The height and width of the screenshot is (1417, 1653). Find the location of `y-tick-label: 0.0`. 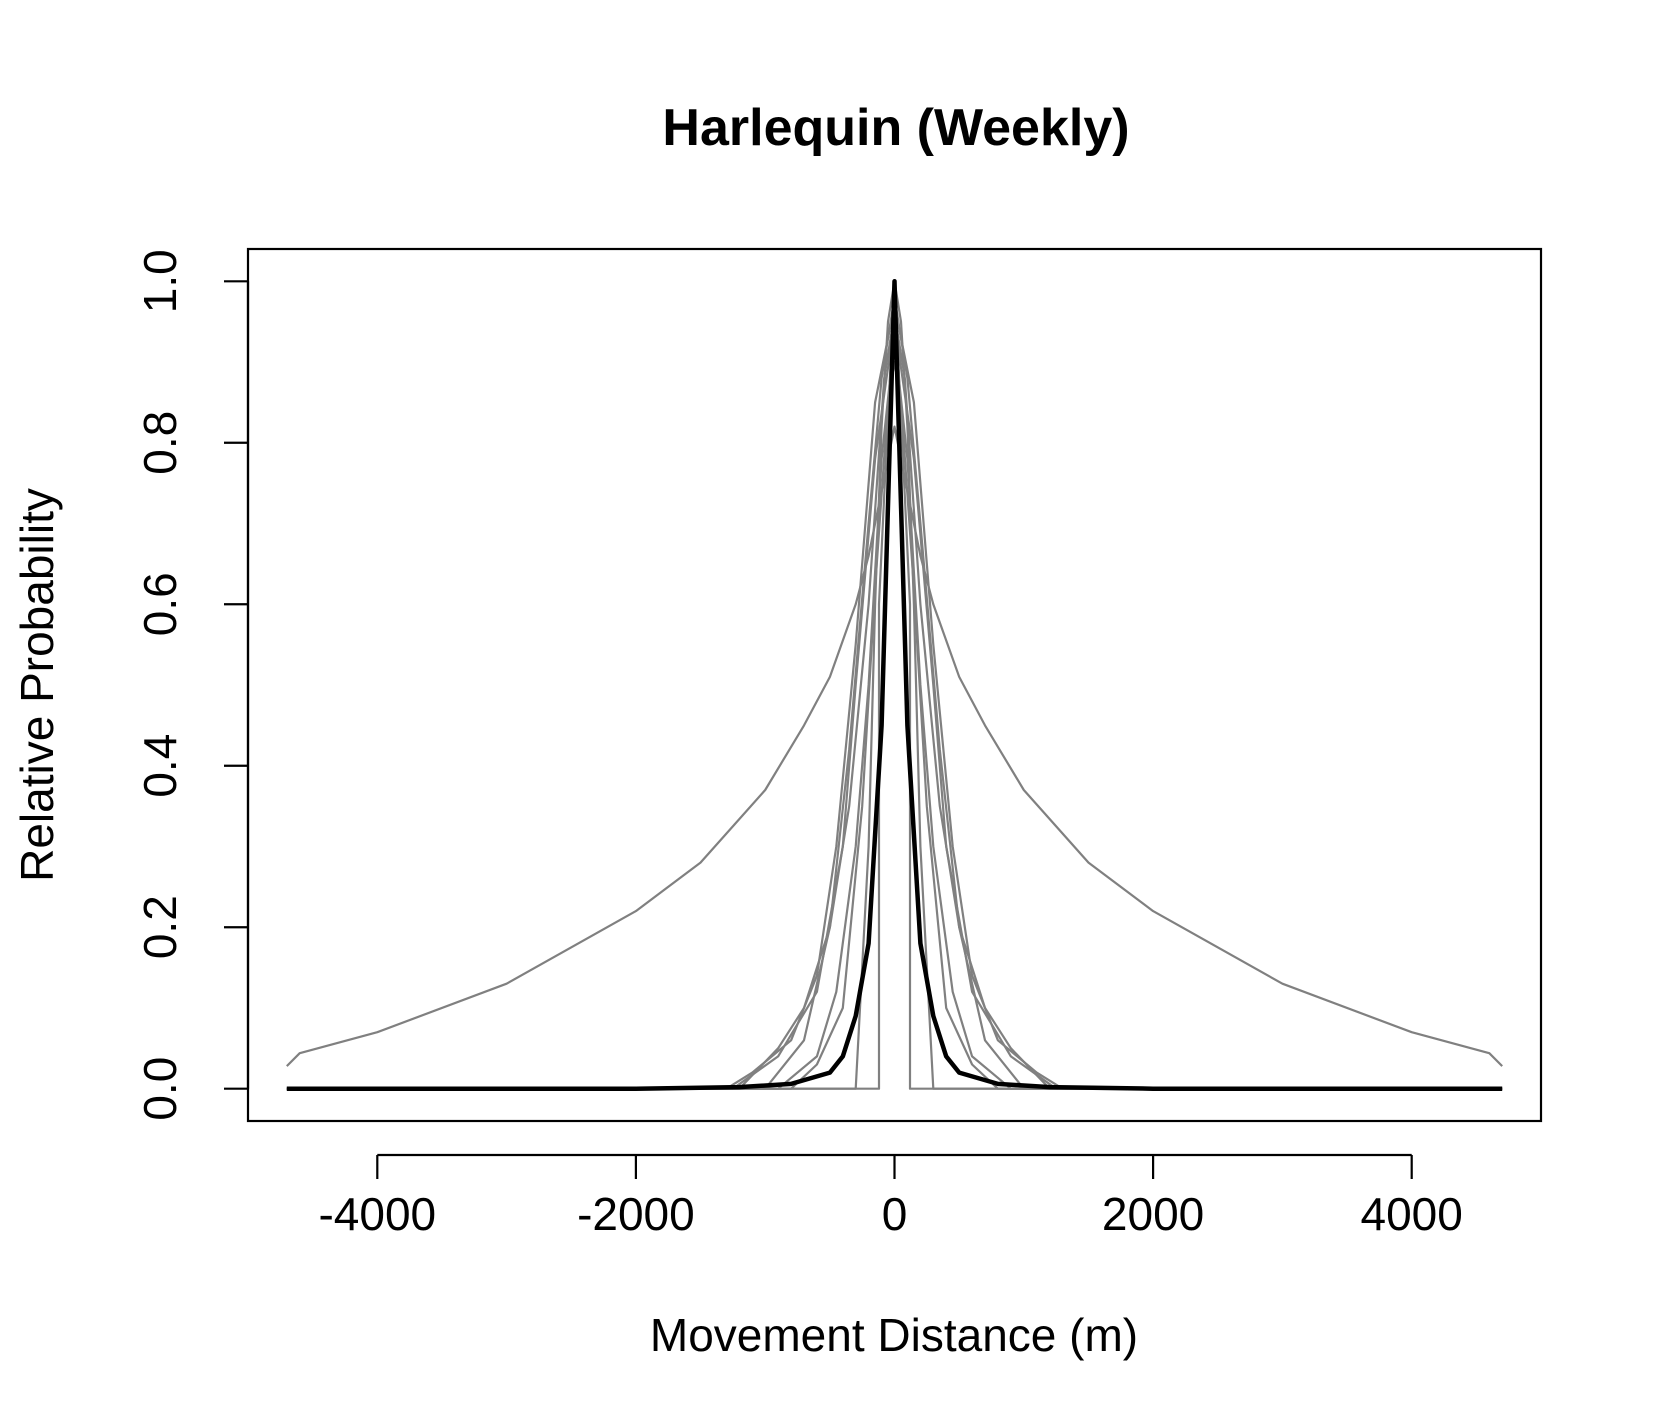

y-tick-label: 0.0 is located at coordinates (160, 1089).